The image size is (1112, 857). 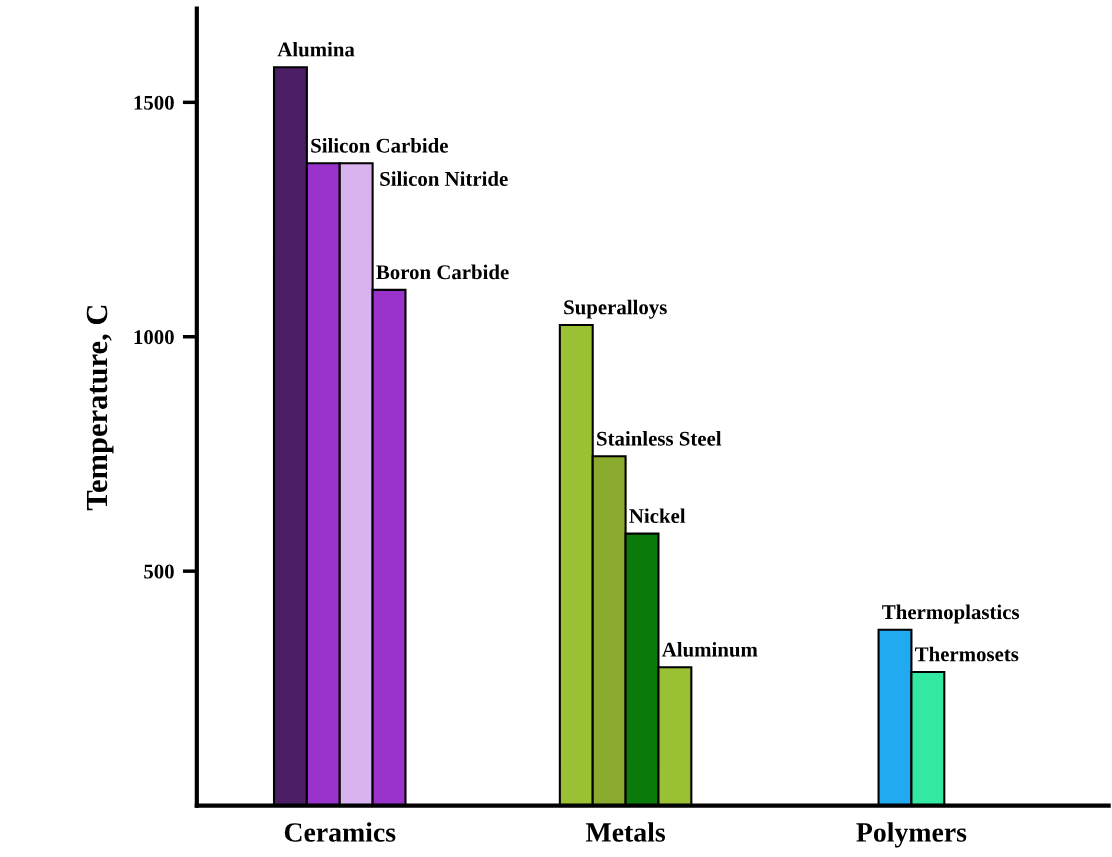 What do you see at coordinates (659, 438) in the screenshot?
I see `series-label: Stainless Steel` at bounding box center [659, 438].